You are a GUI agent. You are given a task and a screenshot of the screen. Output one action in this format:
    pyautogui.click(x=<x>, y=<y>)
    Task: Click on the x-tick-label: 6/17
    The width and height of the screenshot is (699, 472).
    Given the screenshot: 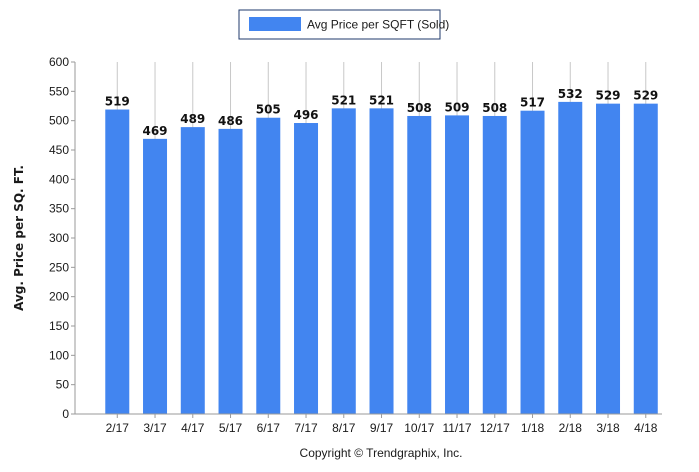 What is the action you would take?
    pyautogui.click(x=269, y=428)
    